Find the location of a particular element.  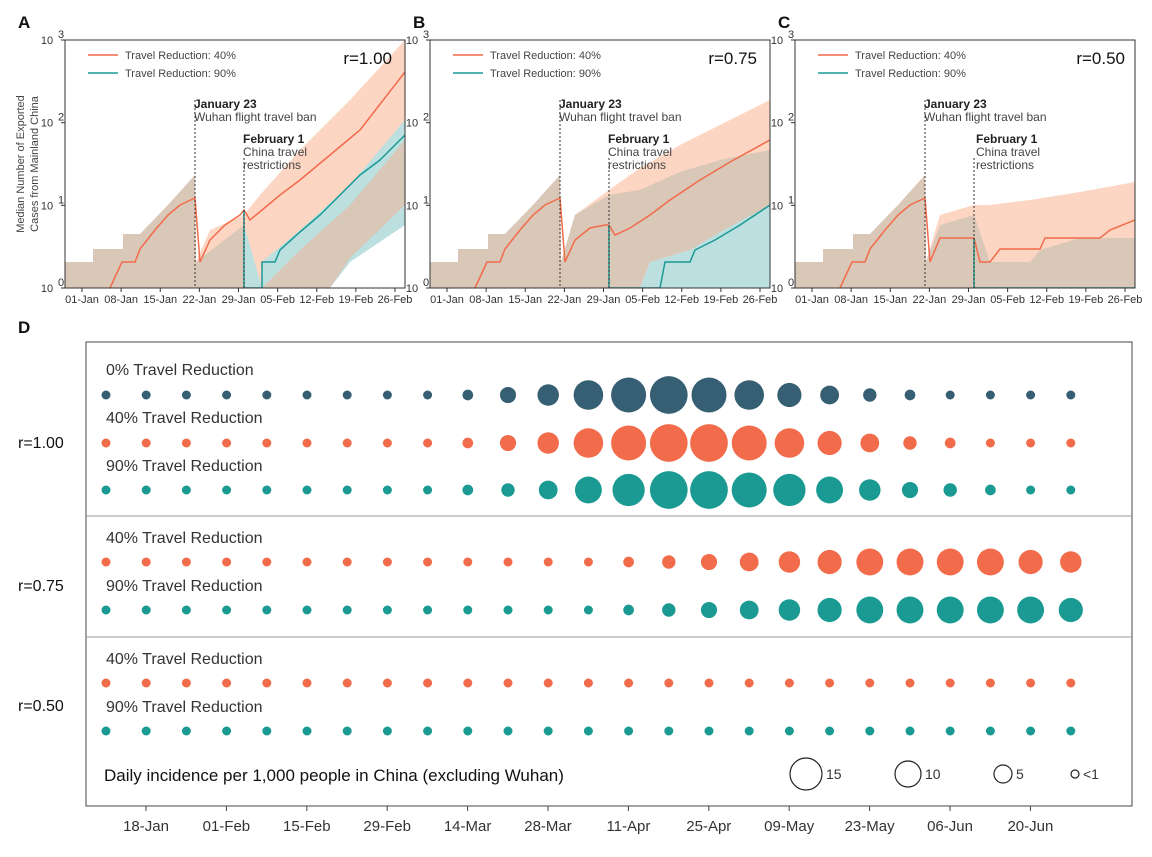

row-label-r050-40pct: 40% Travel Reduction is located at coordinates (184, 659).